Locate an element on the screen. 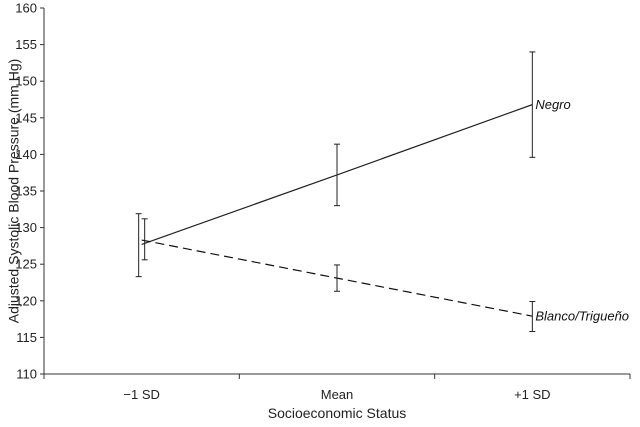  x-axis-title: Socioeconomic Status is located at coordinates (337, 413).